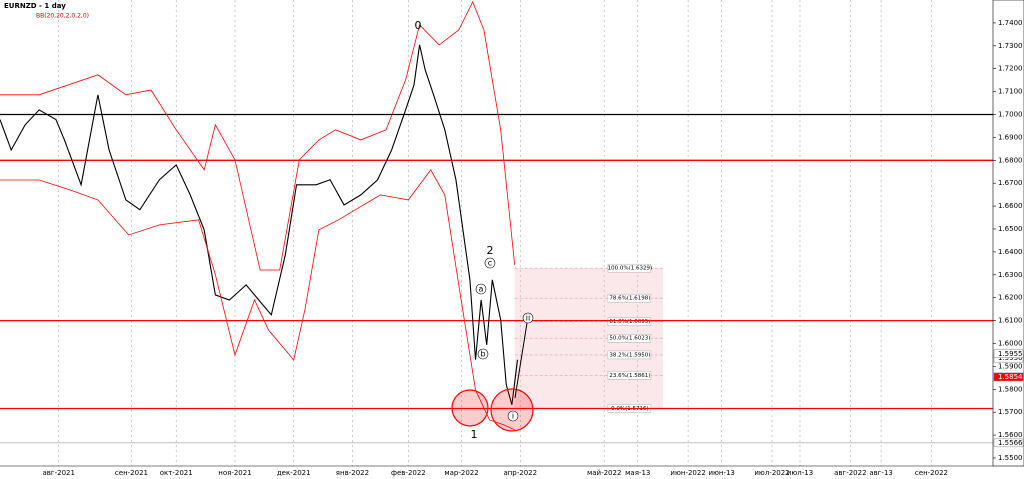 This screenshot has height=479, width=1024. Describe the element at coordinates (1010, 252) in the screenshot. I see `y-tick-label: 1.6400` at that location.